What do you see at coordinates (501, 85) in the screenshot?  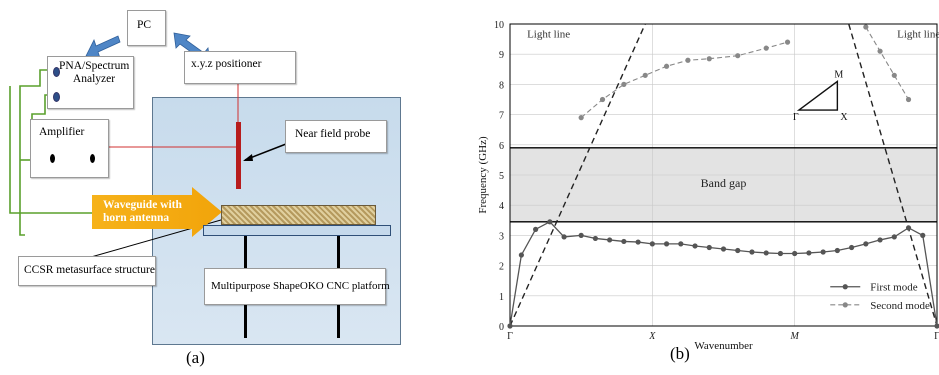 I see `y-tick-label: 8` at bounding box center [501, 85].